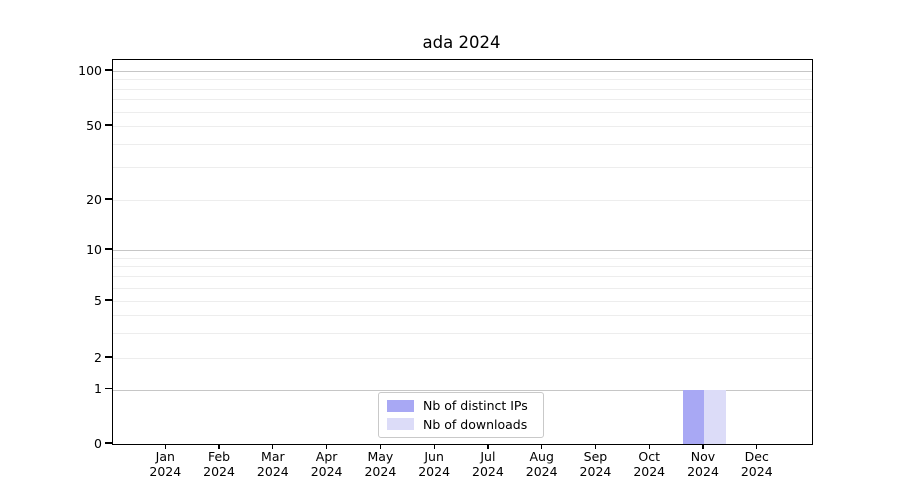 This screenshot has width=900, height=500. I want to click on bar-downloads-nov, so click(715, 416).